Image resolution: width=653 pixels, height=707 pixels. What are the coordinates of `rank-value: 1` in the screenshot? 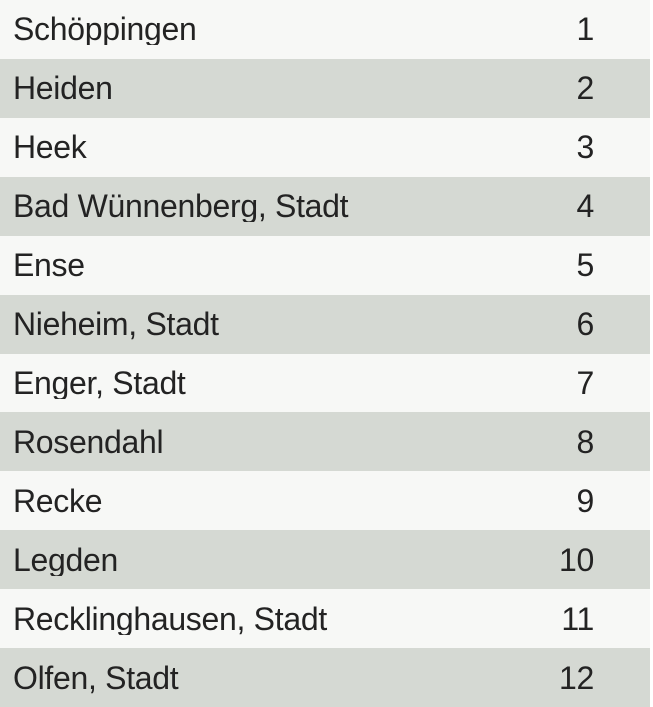 It's located at (585, 29).